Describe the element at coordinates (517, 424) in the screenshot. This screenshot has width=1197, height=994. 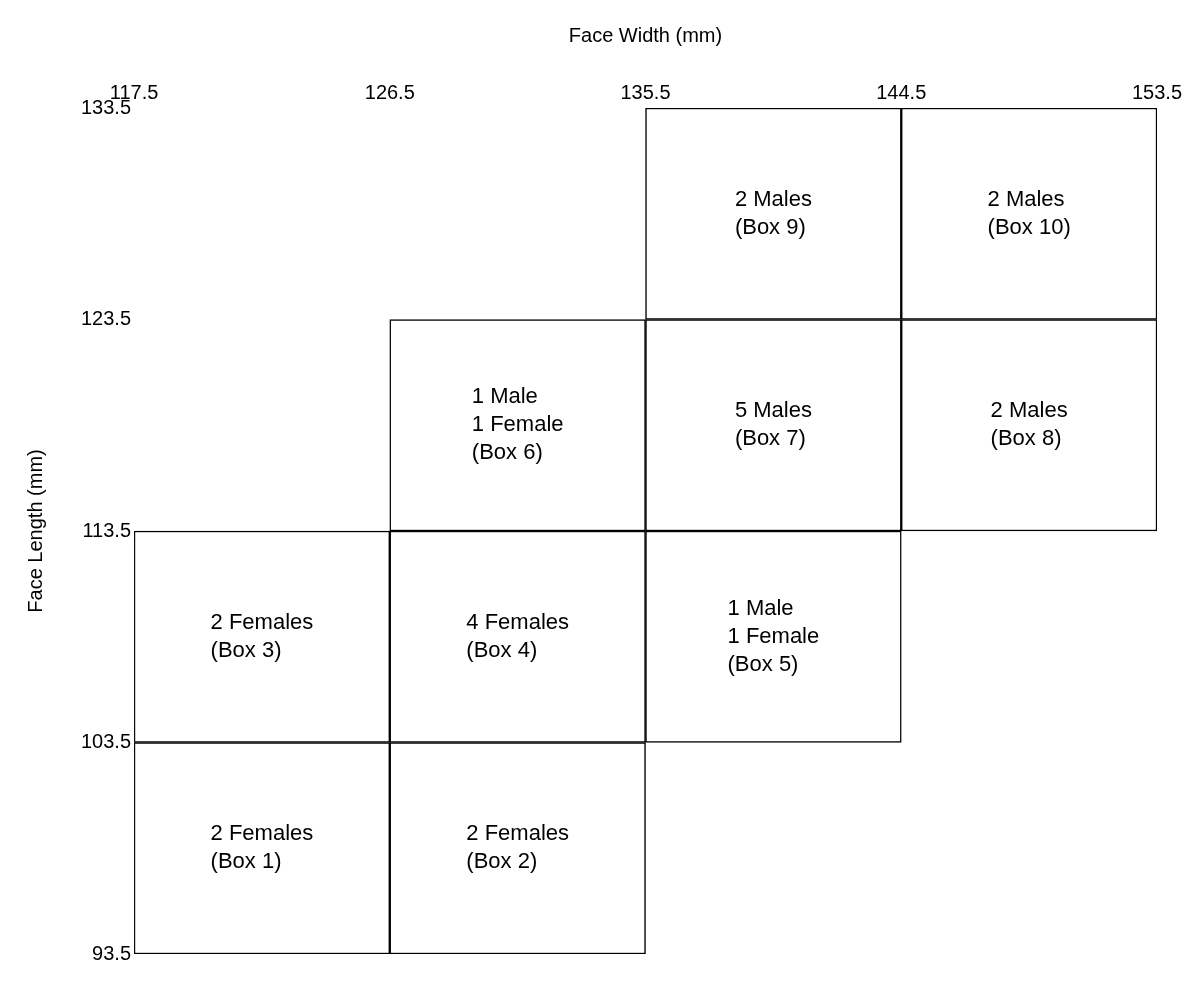
I see `annotation: 1 Male 1 Female (Box 6)` at that location.